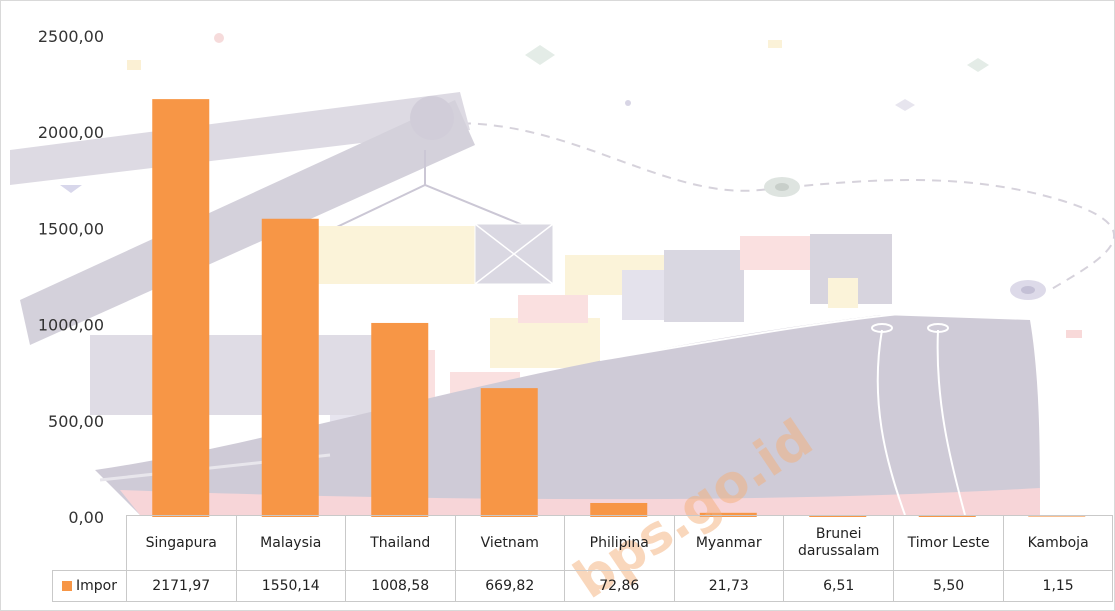 This screenshot has height=611, width=1115. What do you see at coordinates (89, 543) in the screenshot?
I see `table-corner` at bounding box center [89, 543].